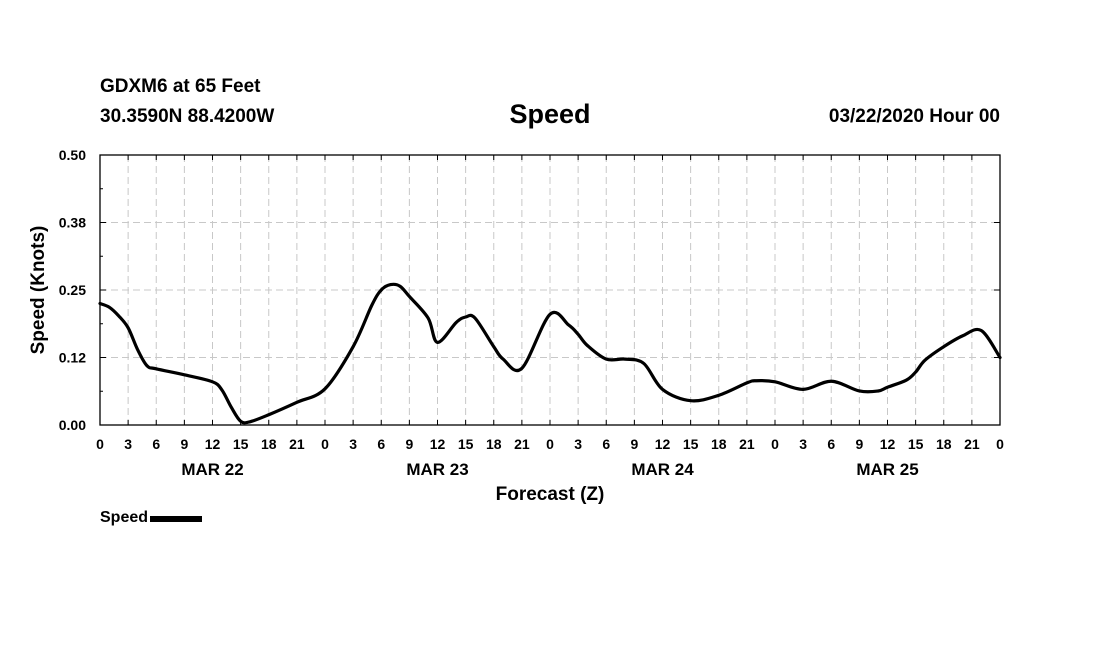 The height and width of the screenshot is (650, 1100). Describe the element at coordinates (550, 494) in the screenshot. I see `x-axis-label: Forecast (Z)` at that location.